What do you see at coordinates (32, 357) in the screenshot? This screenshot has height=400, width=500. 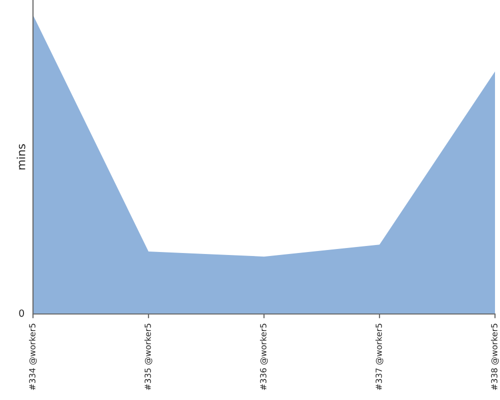 I see `x-tick-label: #334 @worker5` at bounding box center [32, 357].